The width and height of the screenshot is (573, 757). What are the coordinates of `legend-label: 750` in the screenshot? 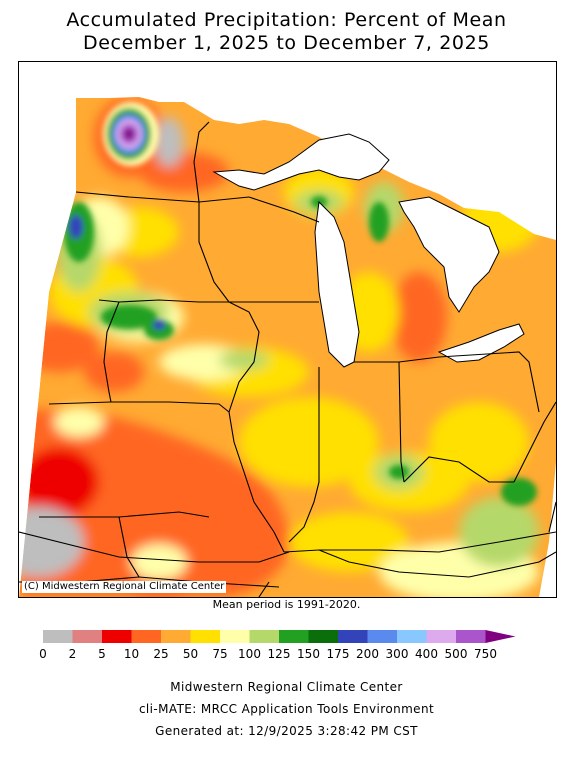 It's located at (485, 654).